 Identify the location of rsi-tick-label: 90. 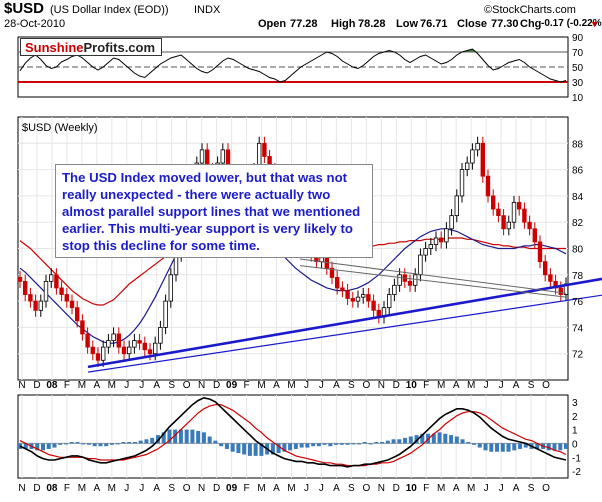
(578, 38).